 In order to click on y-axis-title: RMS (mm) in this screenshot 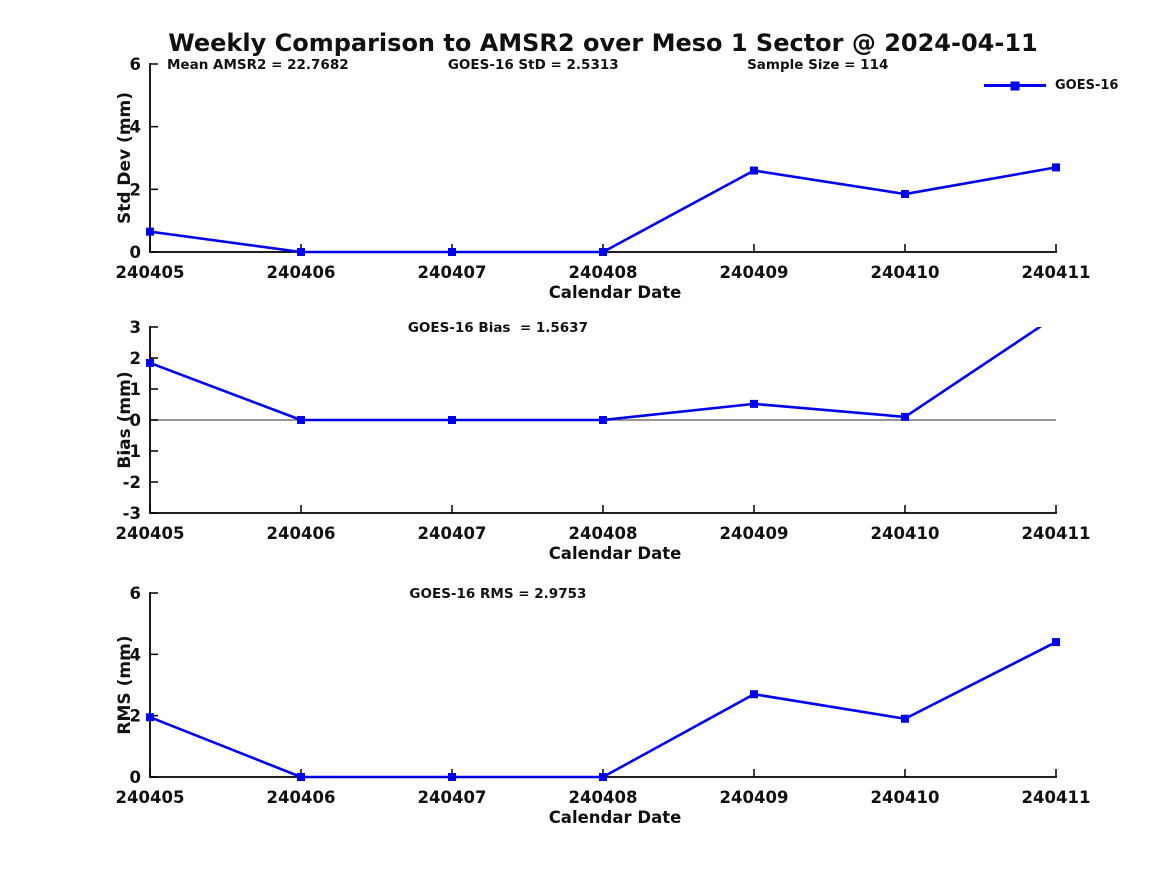, I will do `click(125, 684)`.